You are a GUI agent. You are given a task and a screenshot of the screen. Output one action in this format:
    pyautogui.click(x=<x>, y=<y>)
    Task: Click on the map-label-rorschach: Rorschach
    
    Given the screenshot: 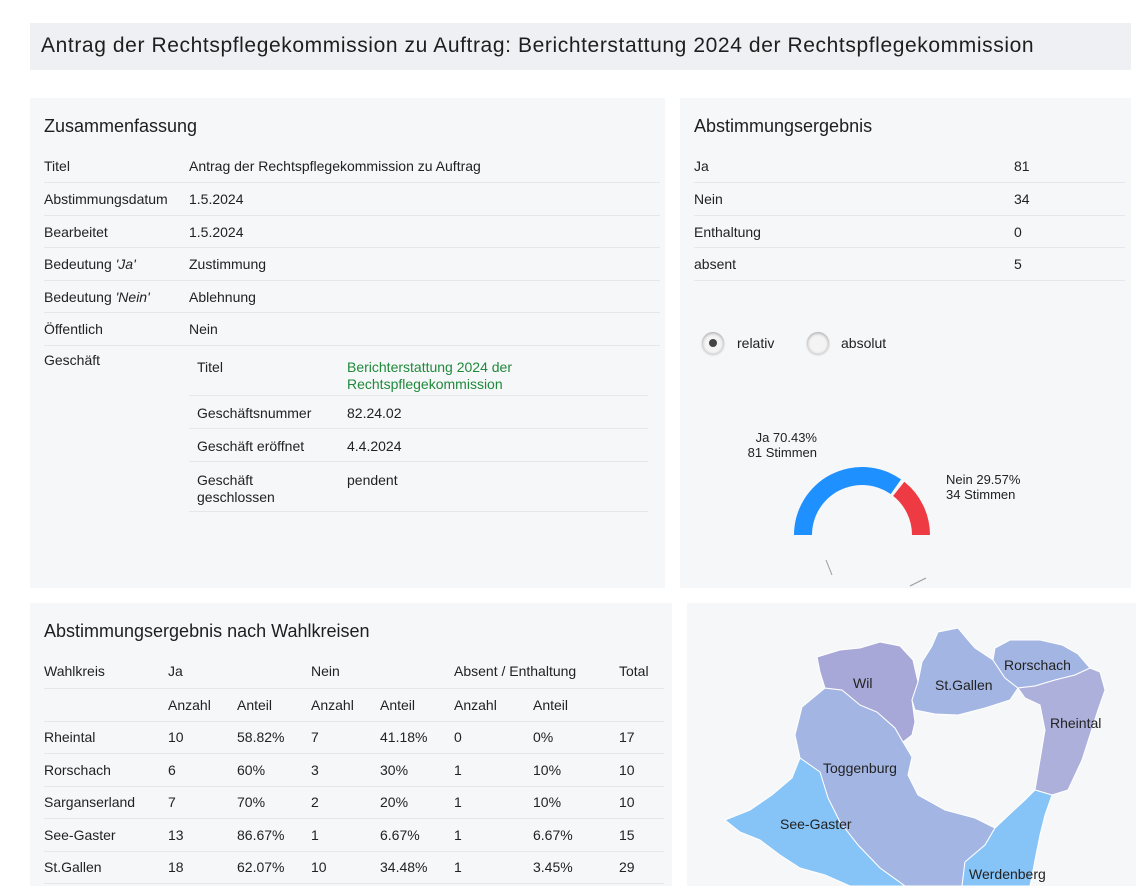 What is the action you would take?
    pyautogui.click(x=1037, y=665)
    